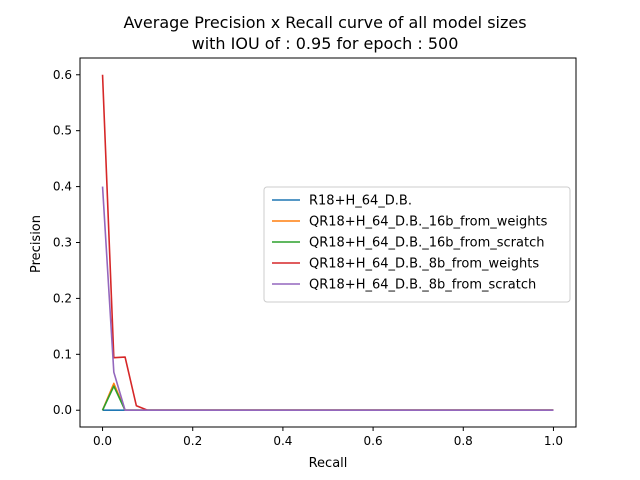 The image size is (640, 480). What do you see at coordinates (373, 441) in the screenshot?
I see `x-tick-label: 0.6` at bounding box center [373, 441].